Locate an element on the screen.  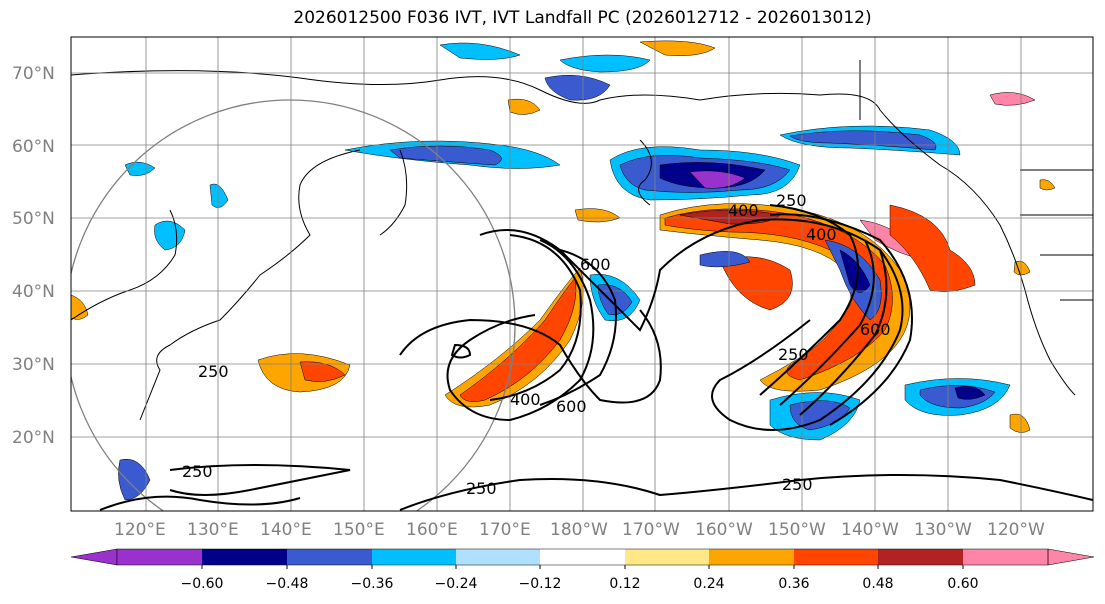
lon-label-170e: 170°E is located at coordinates (505, 530).